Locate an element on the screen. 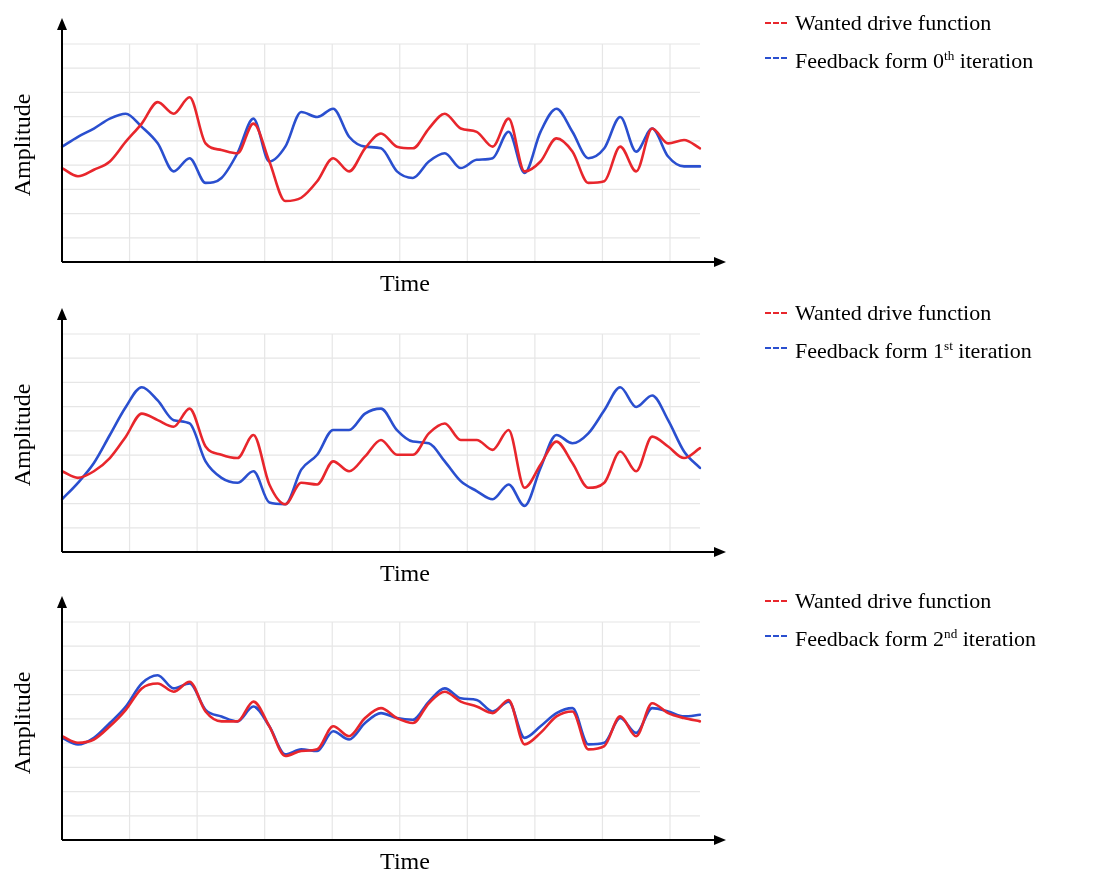  legend-label: Feedback form 0$^{th}$ iteration is located at coordinates (914, 61).